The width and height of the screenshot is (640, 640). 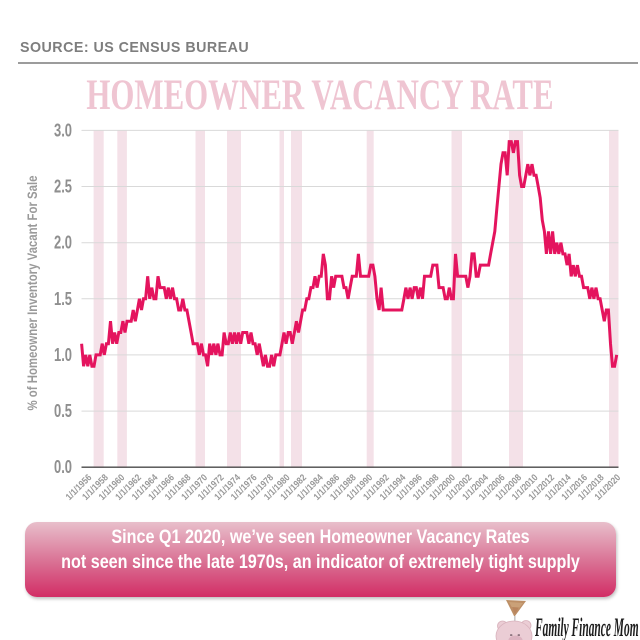 What do you see at coordinates (63, 411) in the screenshot?
I see `svg-text: 0.5` at bounding box center [63, 411].